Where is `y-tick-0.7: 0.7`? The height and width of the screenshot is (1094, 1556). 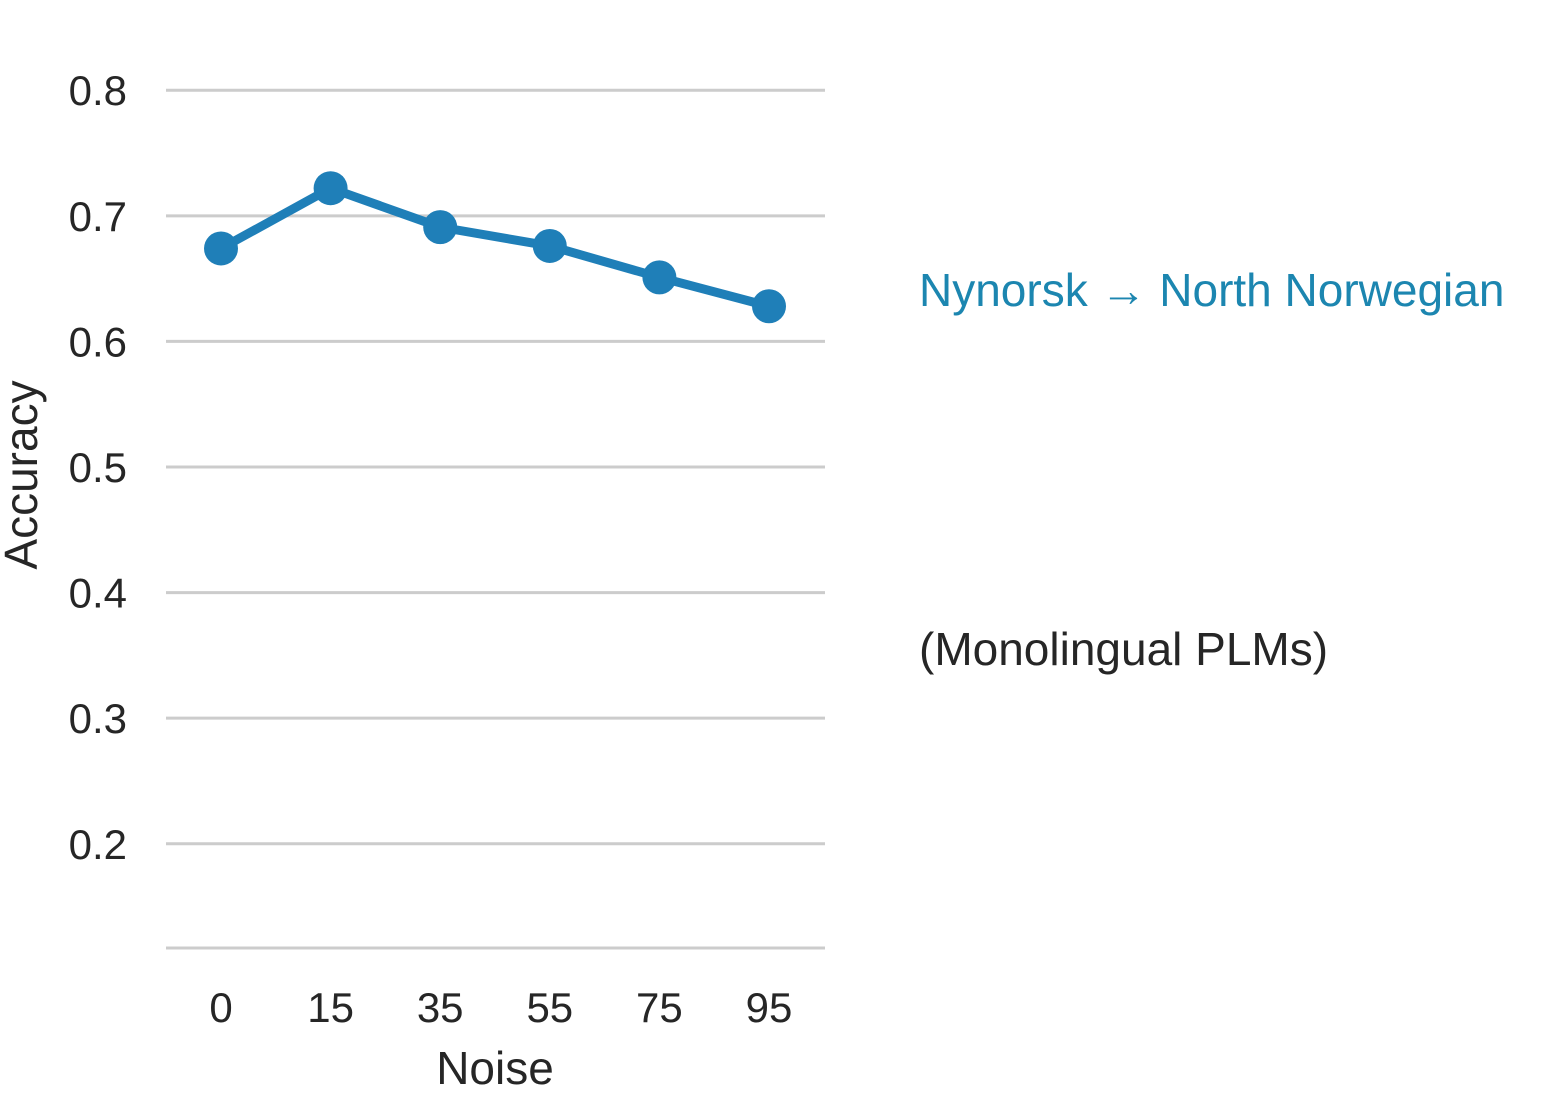
y-tick-0.7: 0.7 is located at coordinates (98, 216).